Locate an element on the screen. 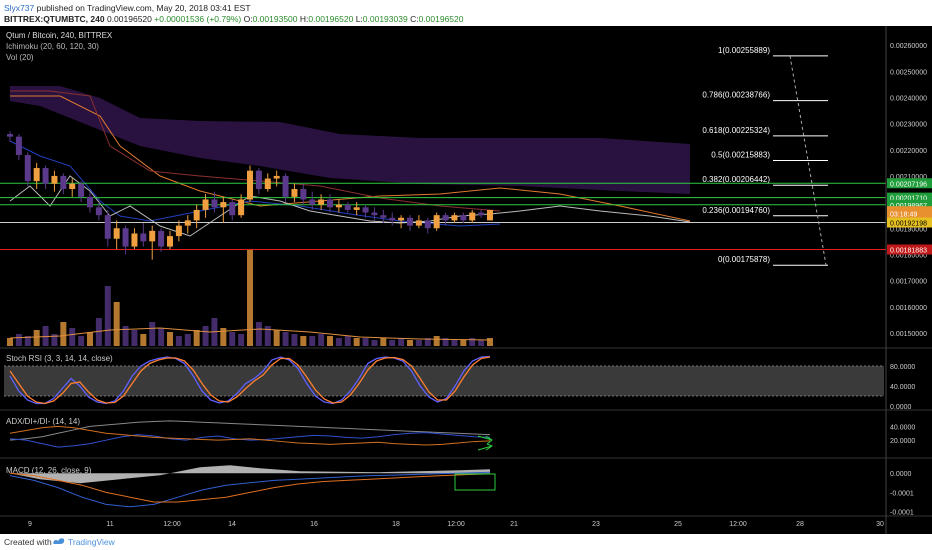 Image resolution: width=932 pixels, height=550 pixels. fib-level-label: 0.382(0.00206442) is located at coordinates (736, 179).